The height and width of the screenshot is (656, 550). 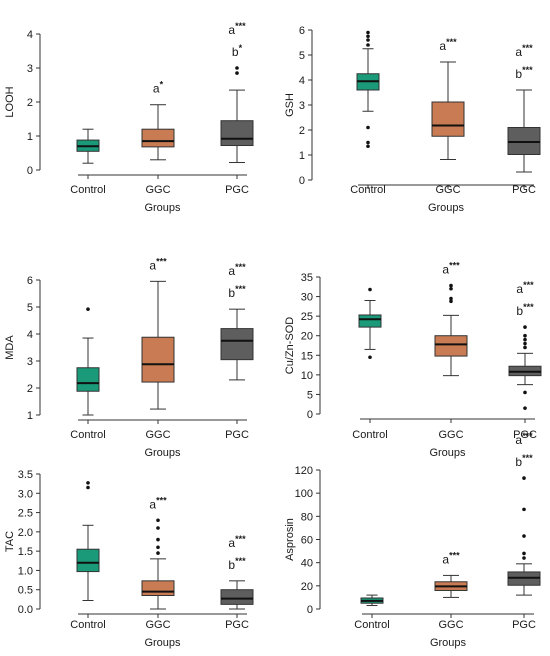 I want to click on y-tick-label: 25, so click(x=307, y=317).